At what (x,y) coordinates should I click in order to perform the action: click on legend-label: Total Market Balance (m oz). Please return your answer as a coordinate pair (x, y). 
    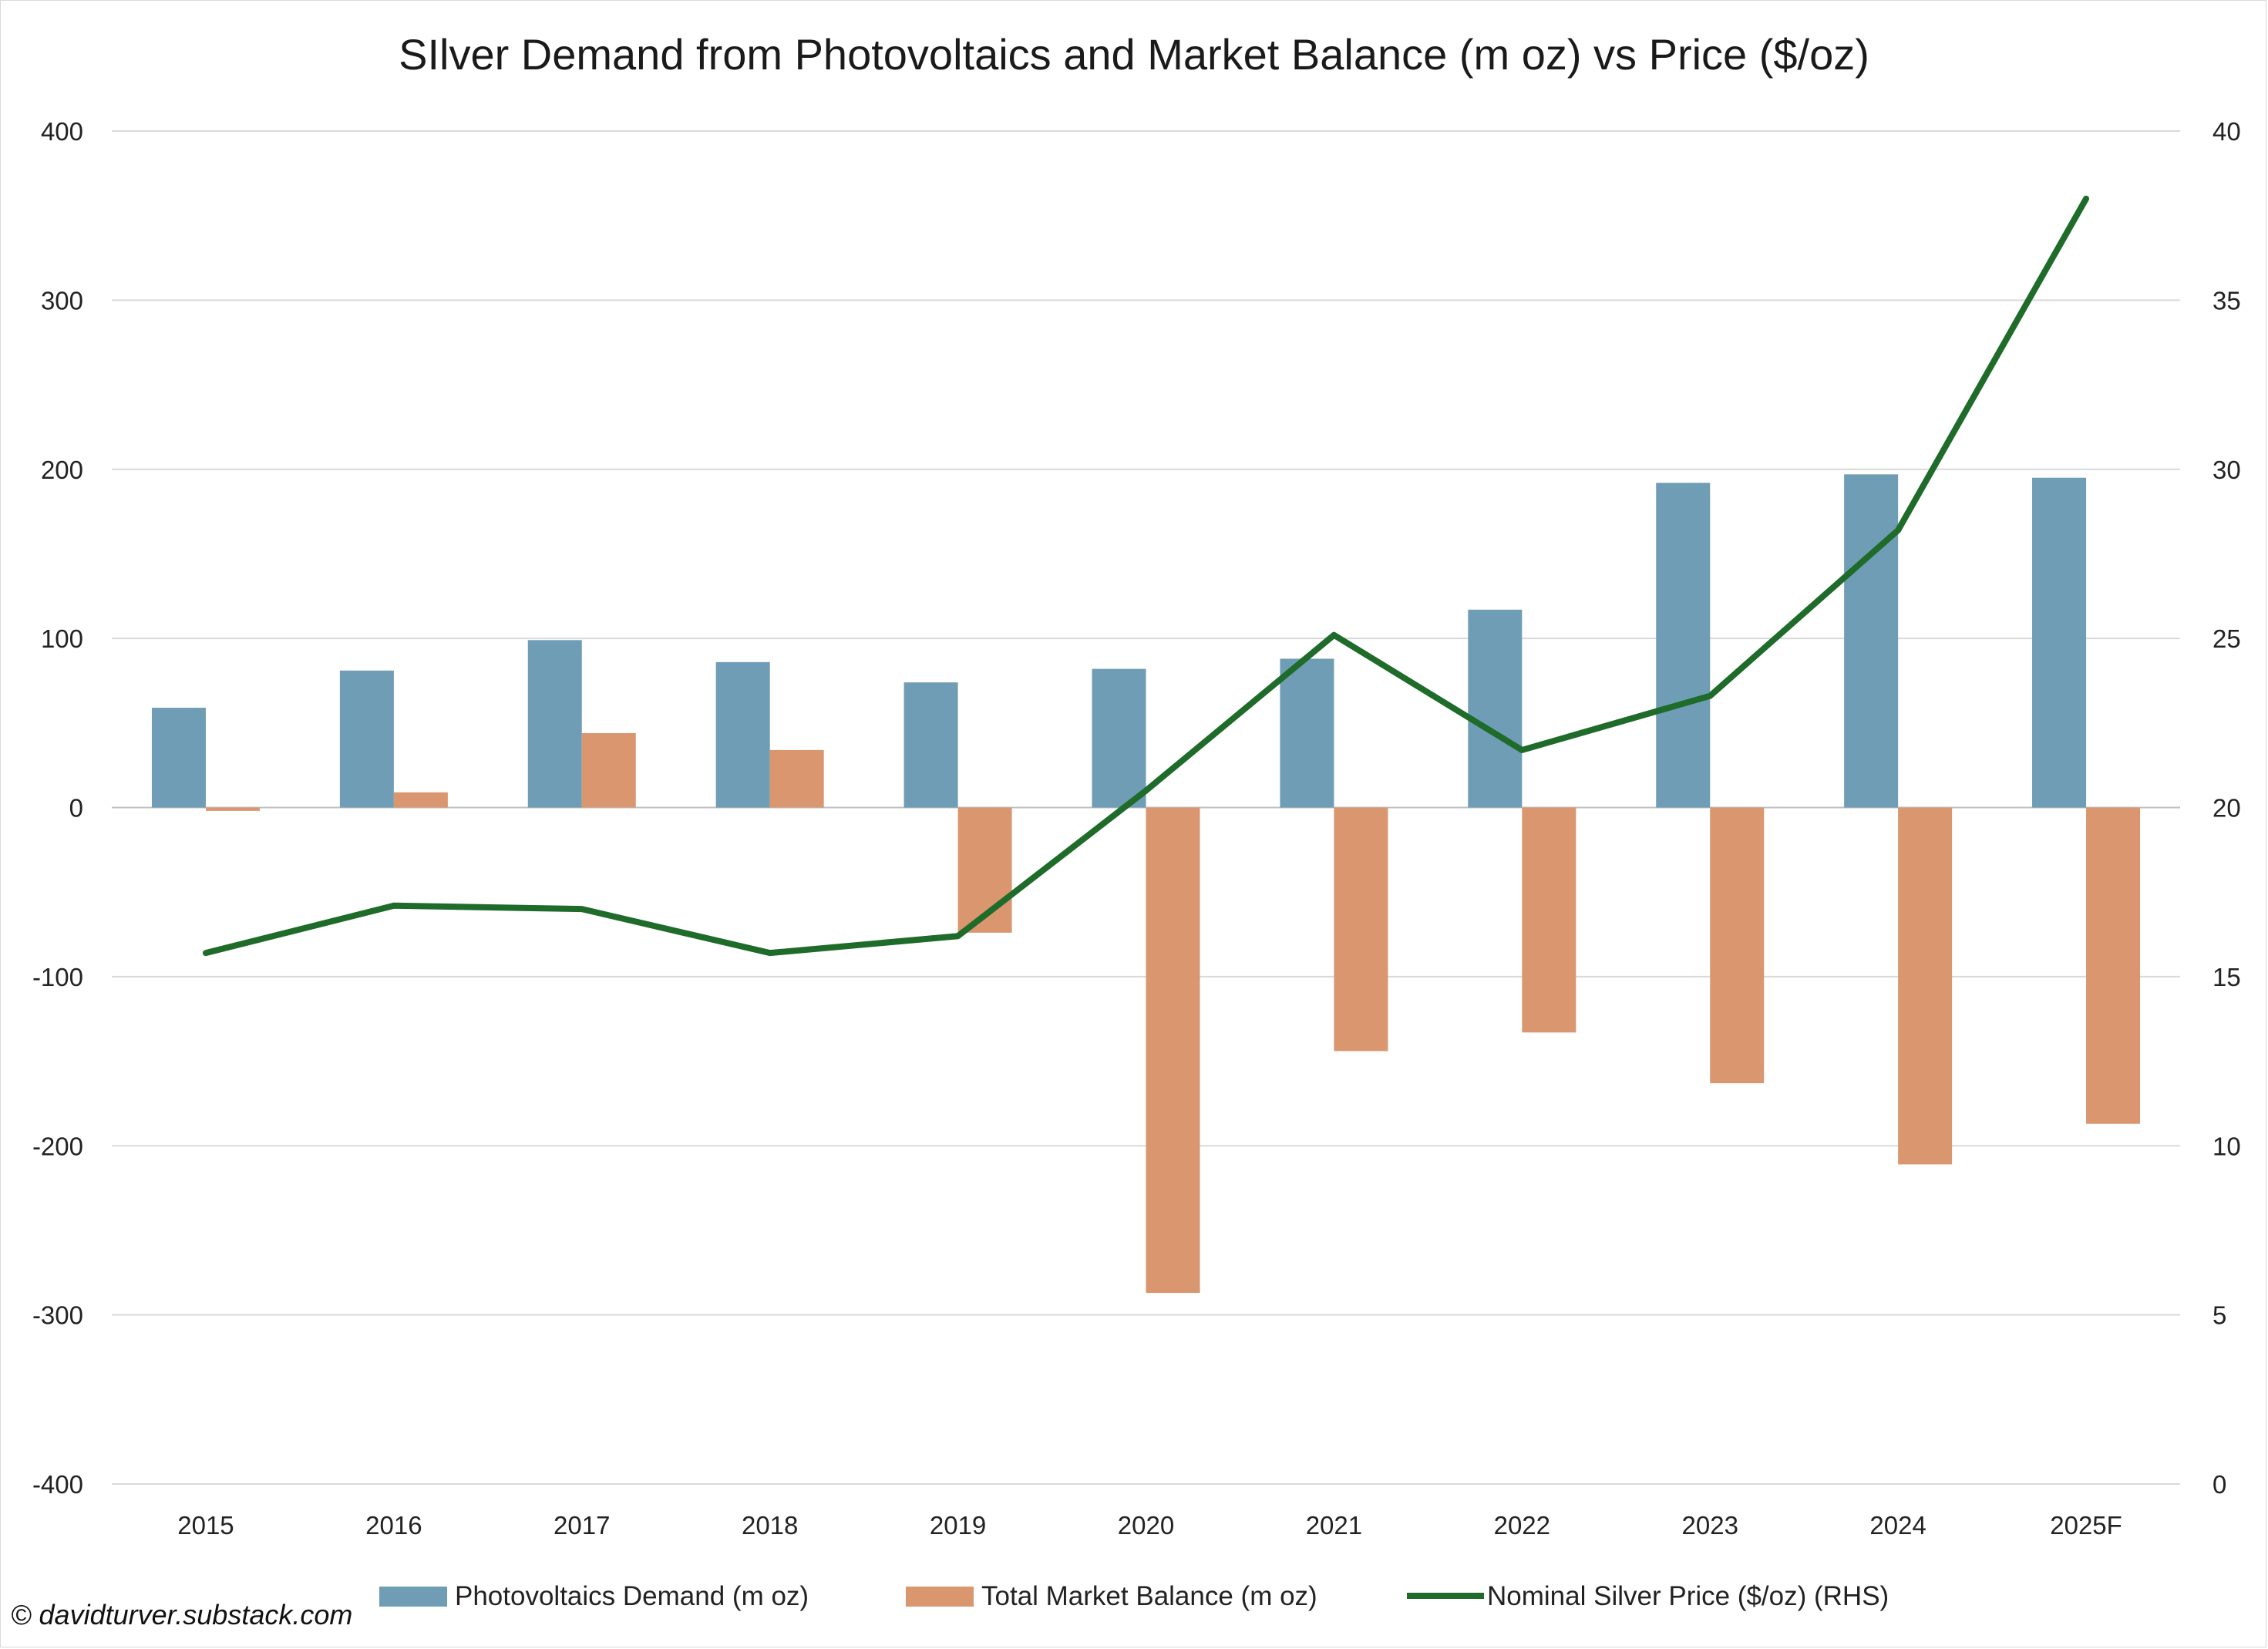
    Looking at the image, I should click on (1149, 1596).